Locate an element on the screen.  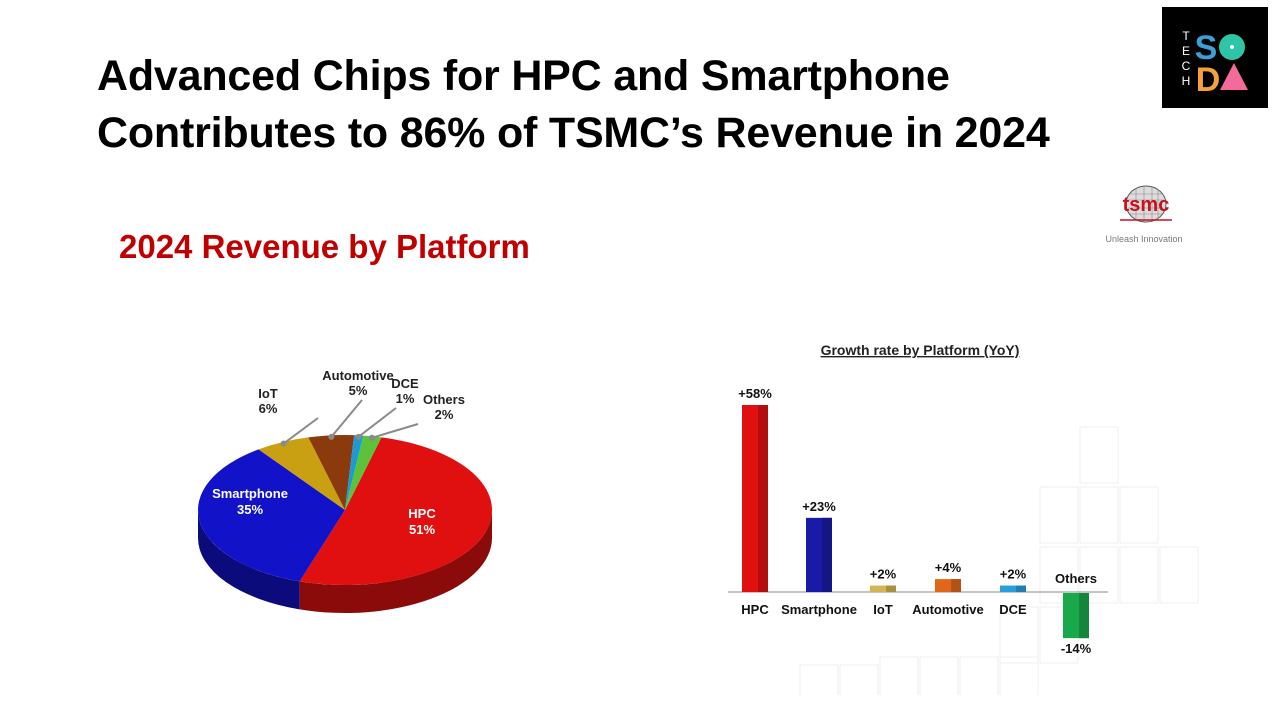
platform-title: 2024 Revenue by Platform is located at coordinates (324, 246).